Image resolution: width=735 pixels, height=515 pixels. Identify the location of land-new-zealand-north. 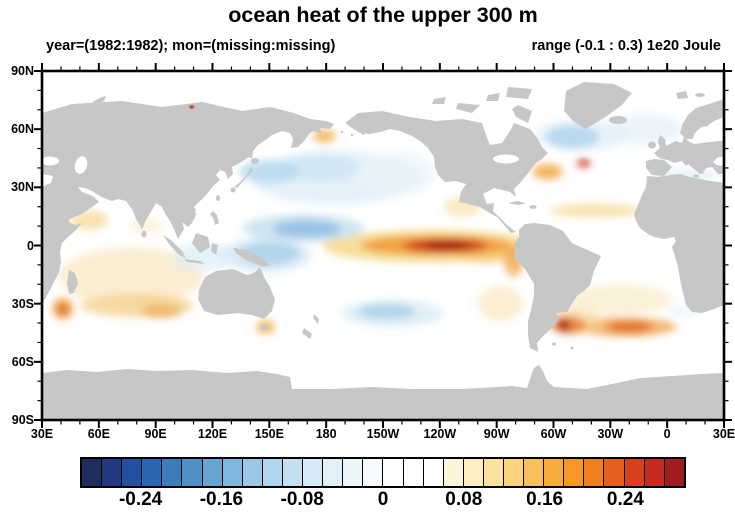
(316, 319).